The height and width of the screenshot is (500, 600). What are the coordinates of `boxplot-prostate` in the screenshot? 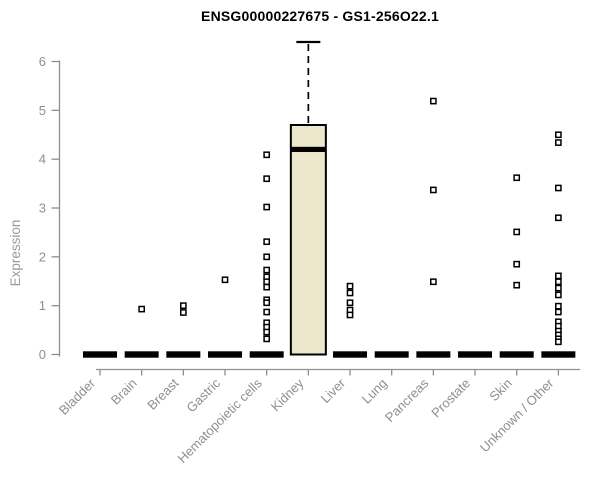 It's located at (475, 354).